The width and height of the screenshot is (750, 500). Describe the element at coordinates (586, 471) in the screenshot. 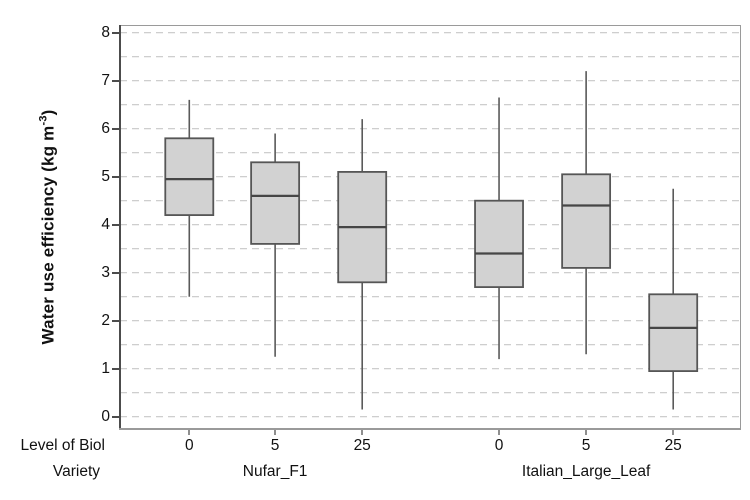

I see `variety-group-label: Italian_Large_Leaf` at that location.